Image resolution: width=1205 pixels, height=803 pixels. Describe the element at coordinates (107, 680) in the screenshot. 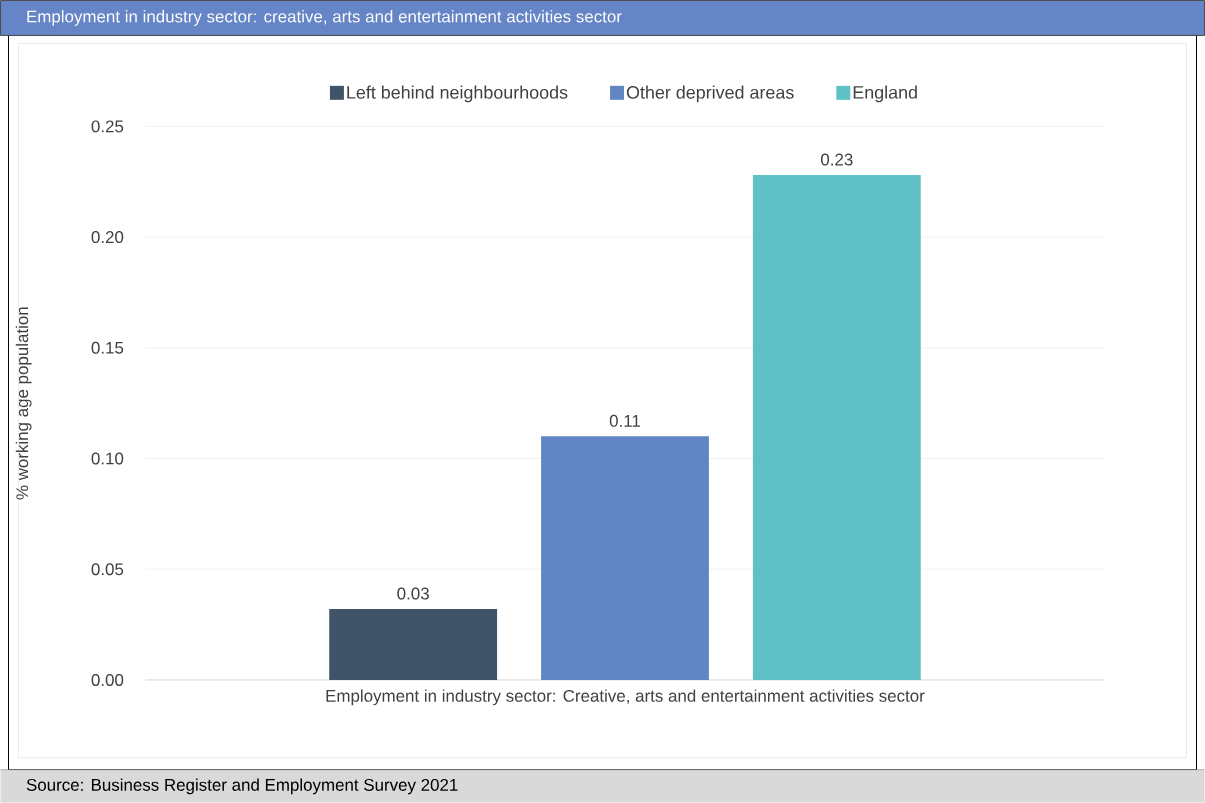

I see `y-tick-label: 0.00` at that location.